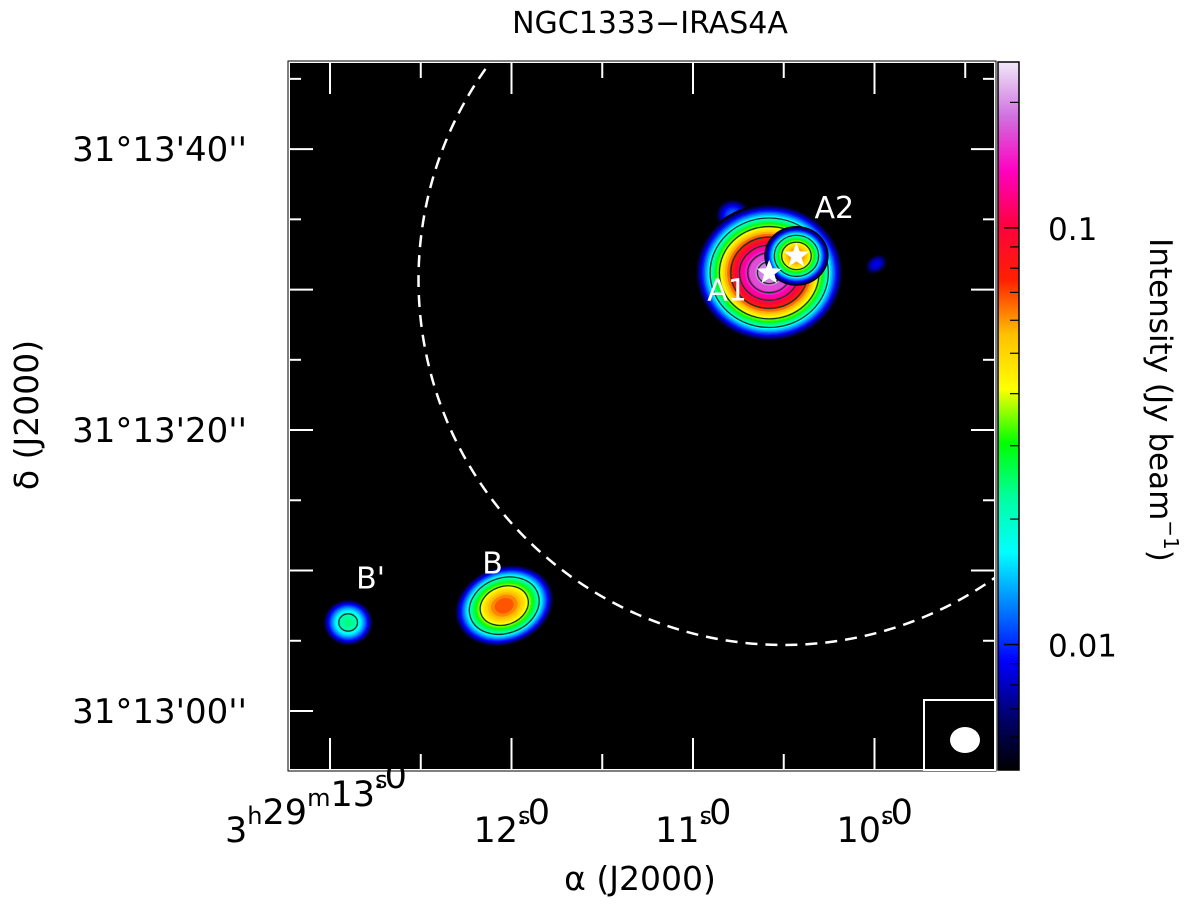  I want to click on beam-inset, so click(959, 735).